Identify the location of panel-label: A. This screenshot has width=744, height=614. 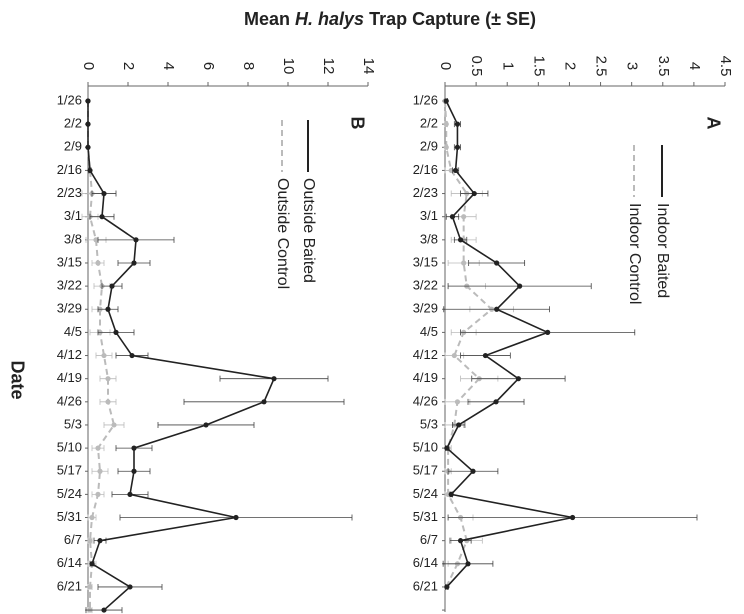
(713, 123).